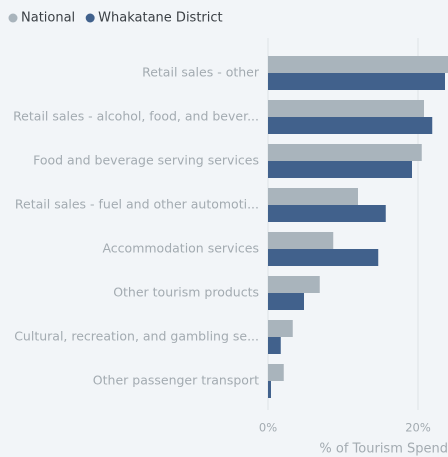  What do you see at coordinates (146, 160) in the screenshot?
I see `y-tick-label: Food and beverage serving services` at bounding box center [146, 160].